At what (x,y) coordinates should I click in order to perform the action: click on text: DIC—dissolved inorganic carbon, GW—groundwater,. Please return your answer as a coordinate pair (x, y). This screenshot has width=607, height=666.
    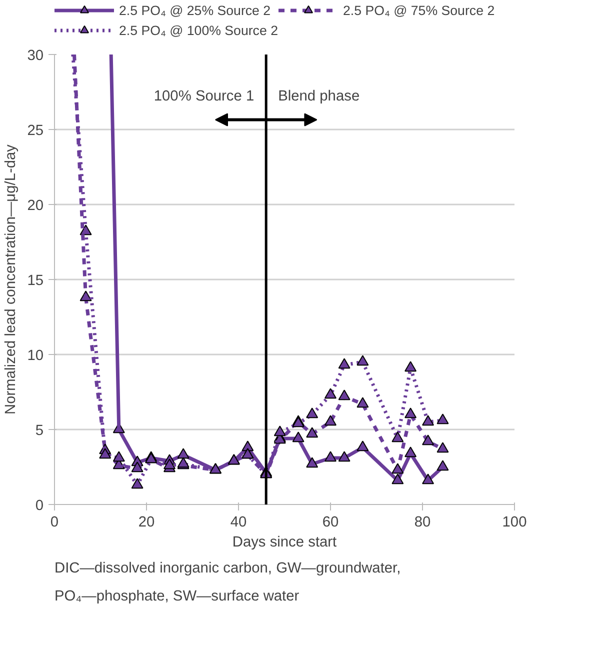
    Looking at the image, I should click on (227, 568).